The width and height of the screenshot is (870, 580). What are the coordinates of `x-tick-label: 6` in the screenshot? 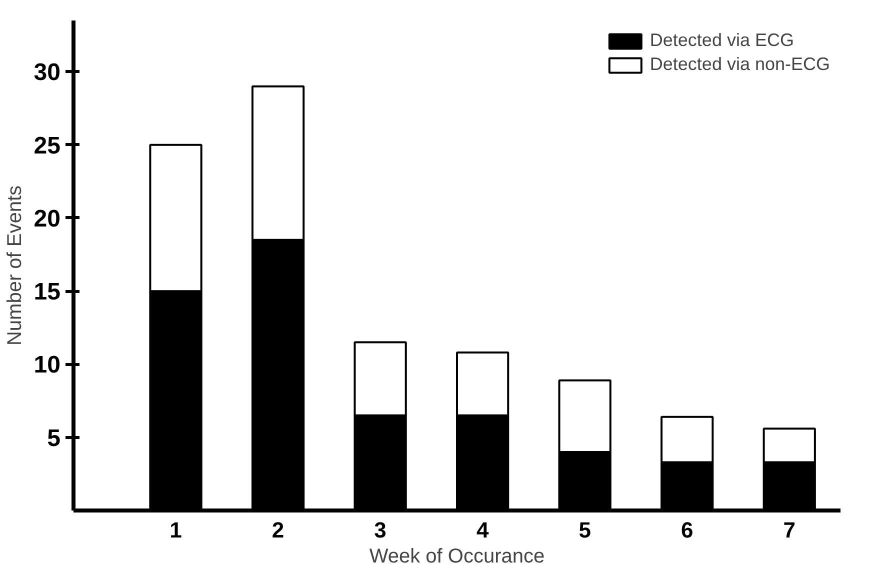 It's located at (687, 530).